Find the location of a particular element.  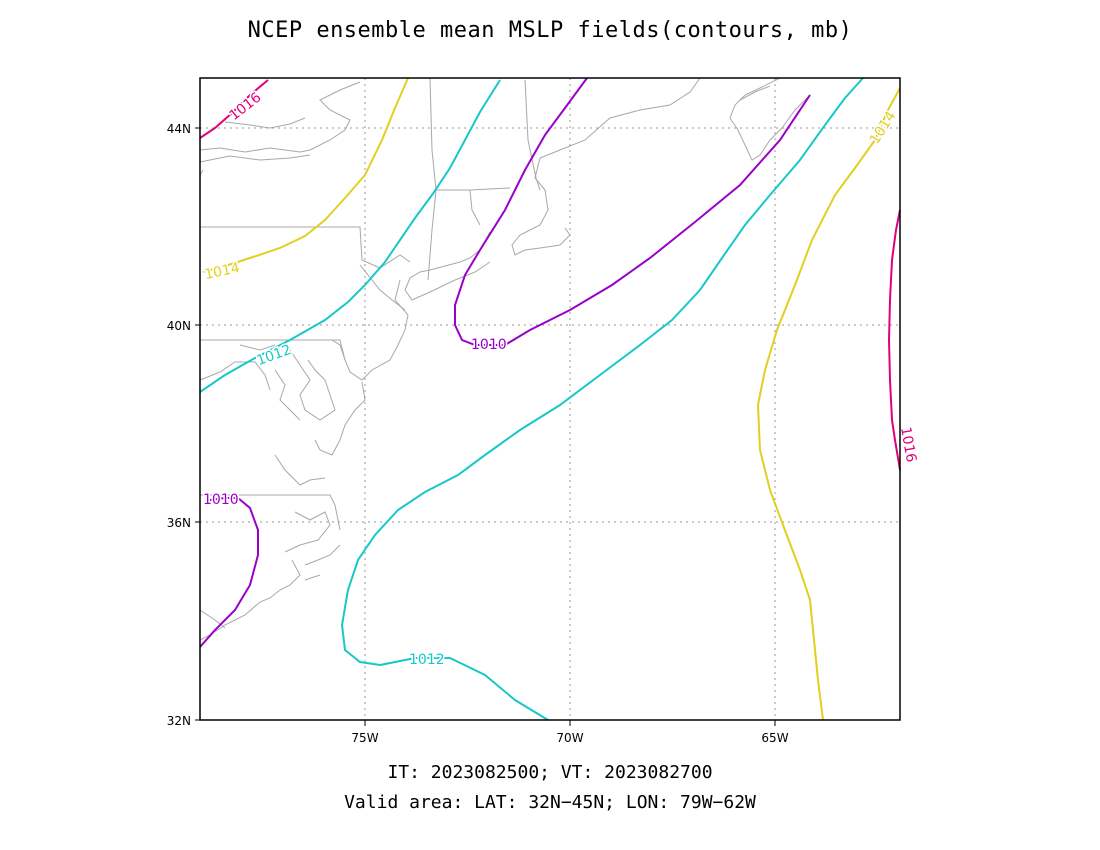

isobar-1010-north is located at coordinates (632, 211).